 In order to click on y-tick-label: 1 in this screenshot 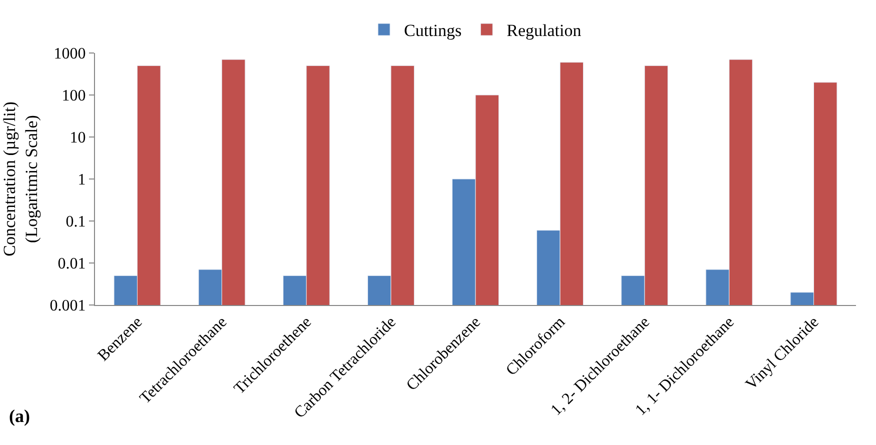, I will do `click(82, 180)`.